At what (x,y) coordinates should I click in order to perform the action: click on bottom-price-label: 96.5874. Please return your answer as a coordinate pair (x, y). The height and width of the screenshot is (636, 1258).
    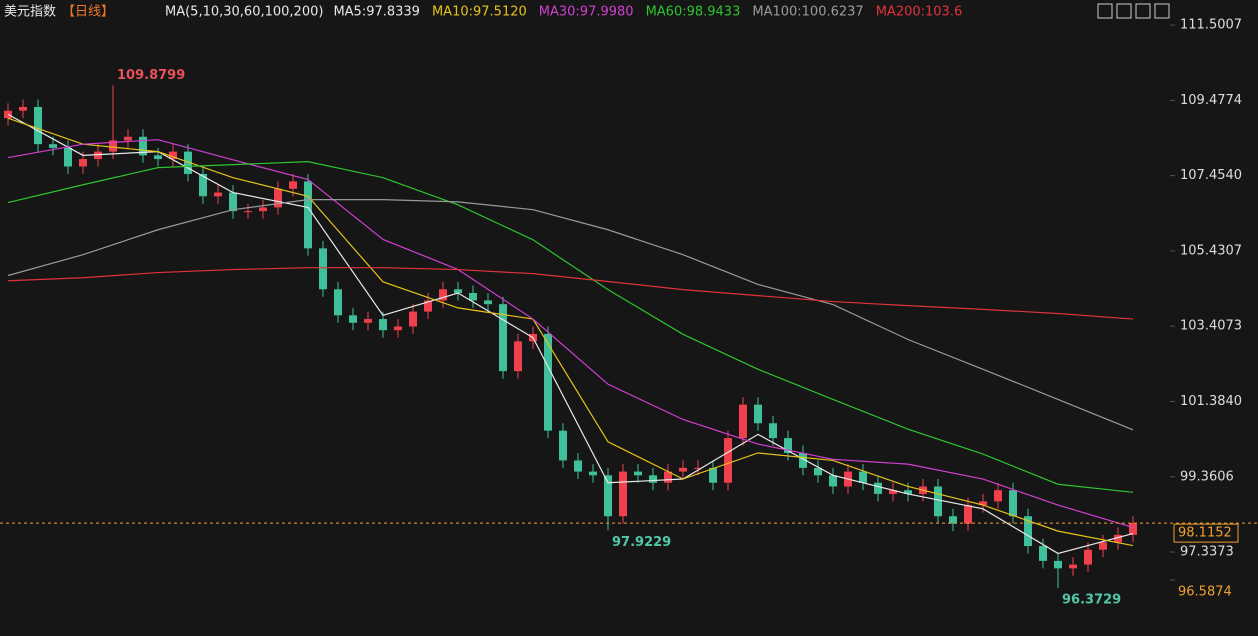
    Looking at the image, I should click on (1205, 591).